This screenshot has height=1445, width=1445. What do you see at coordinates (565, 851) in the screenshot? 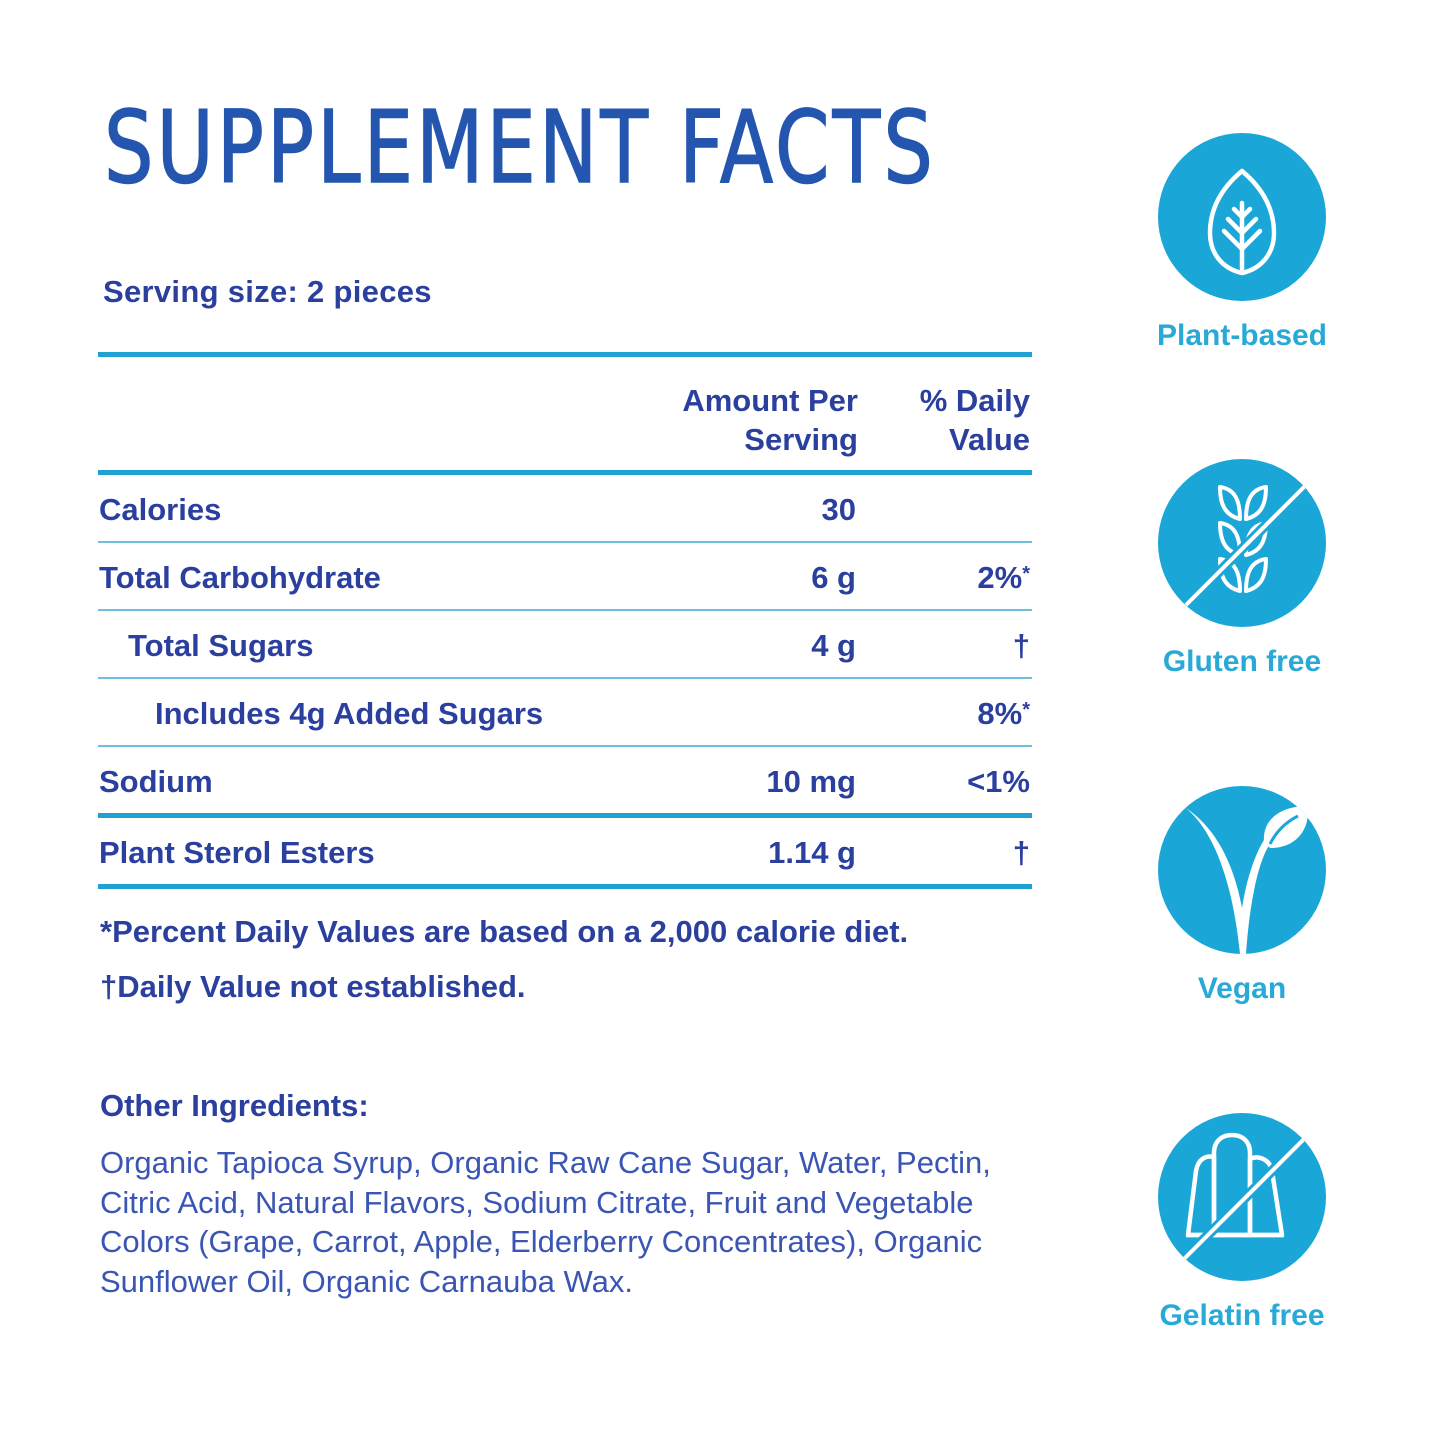
I see `table-row-plant-sterol-esters: Plant Sterol Esters 1.14 g †` at bounding box center [565, 851].